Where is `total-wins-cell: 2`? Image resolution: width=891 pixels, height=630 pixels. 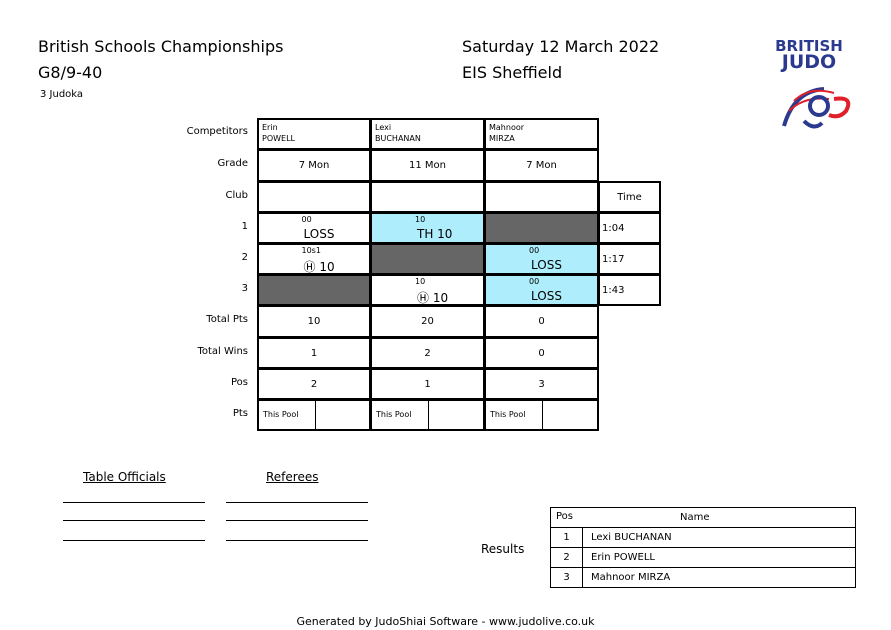
total-wins-cell: 2 is located at coordinates (427, 353).